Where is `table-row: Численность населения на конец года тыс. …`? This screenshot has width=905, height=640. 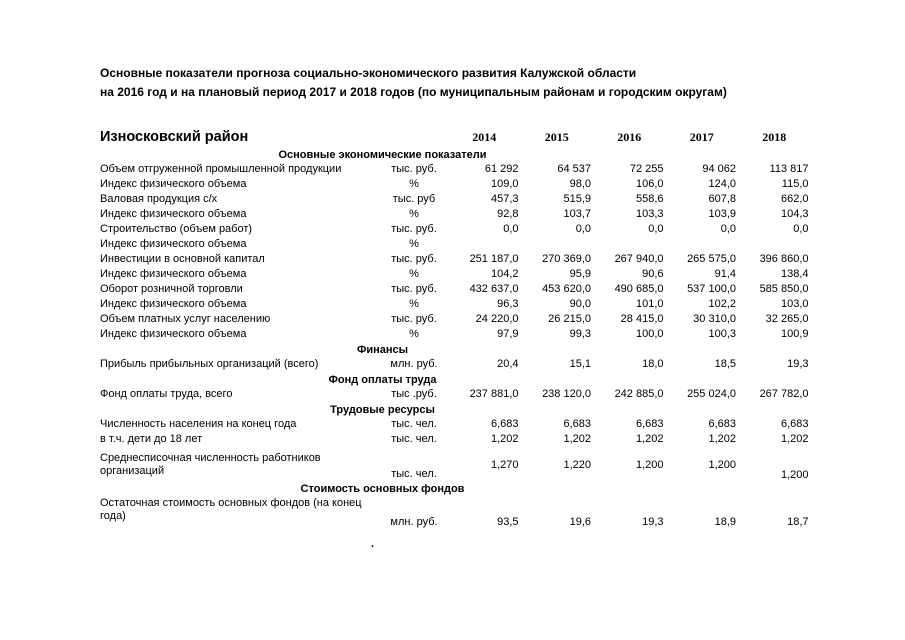 table-row: Численность населения на конец года тыс. … is located at coordinates (457, 425).